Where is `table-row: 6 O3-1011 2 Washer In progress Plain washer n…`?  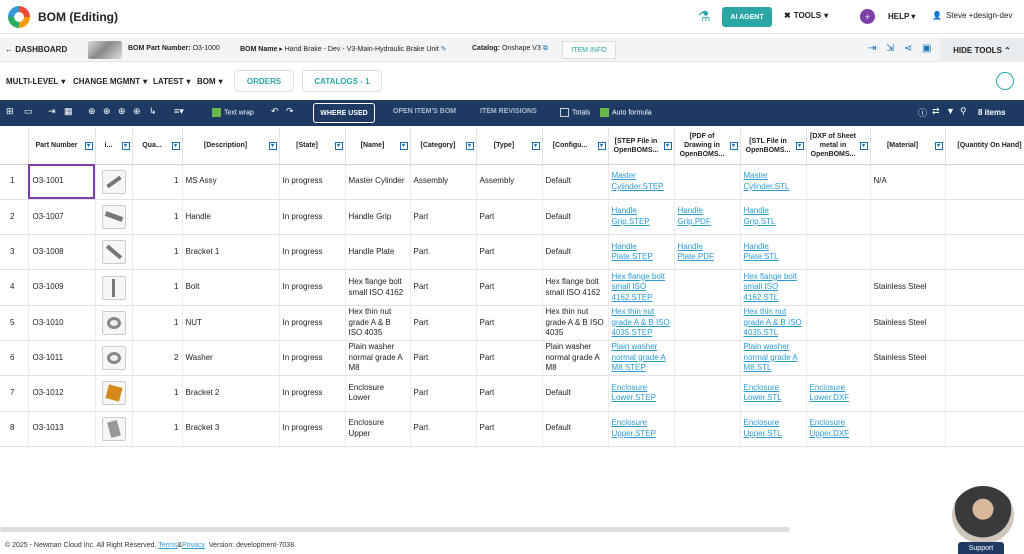 table-row: 6 O3-1011 2 Washer In progress Plain washer n… is located at coordinates (512, 358).